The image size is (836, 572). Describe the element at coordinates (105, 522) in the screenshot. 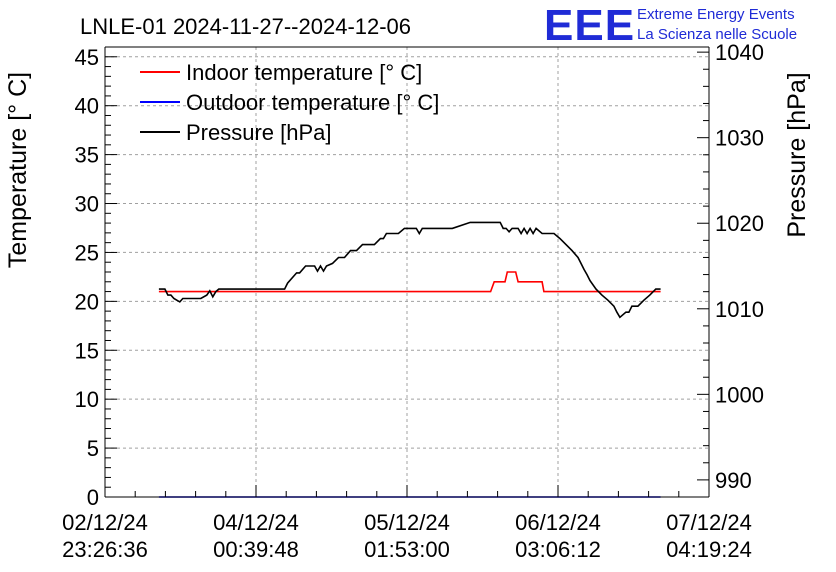

I see `x-tick-date-0: 02/12/24` at that location.